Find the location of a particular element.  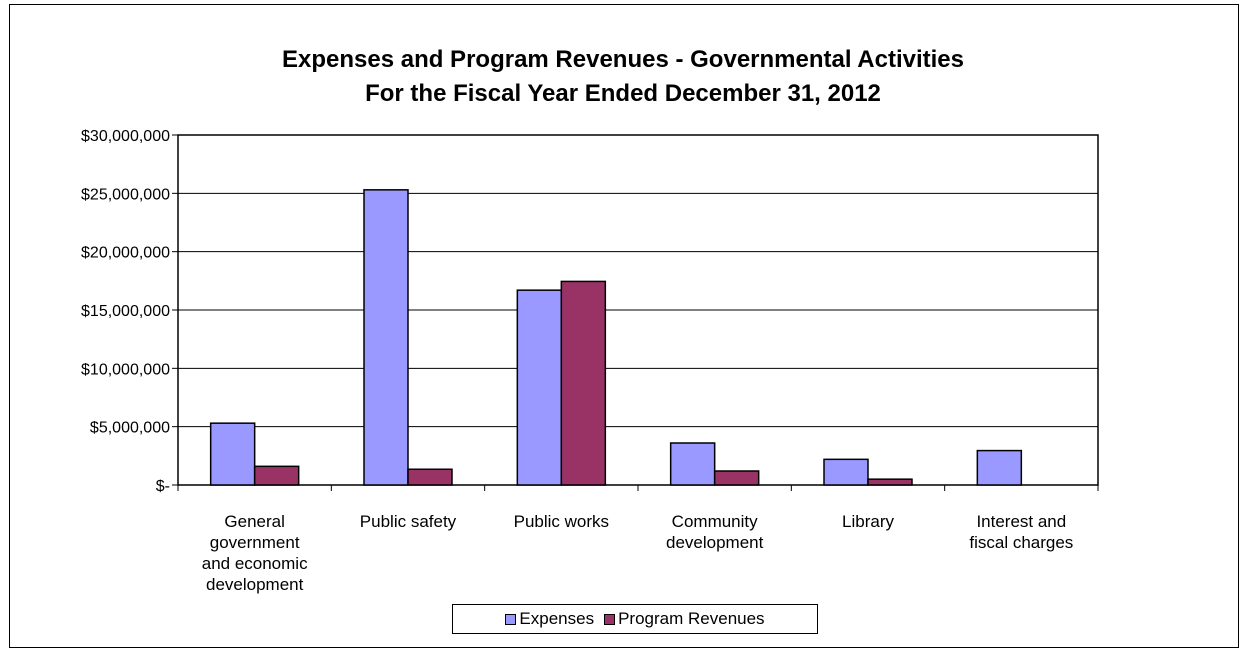

x-category-label-line: fiscal charges is located at coordinates (1021, 542).